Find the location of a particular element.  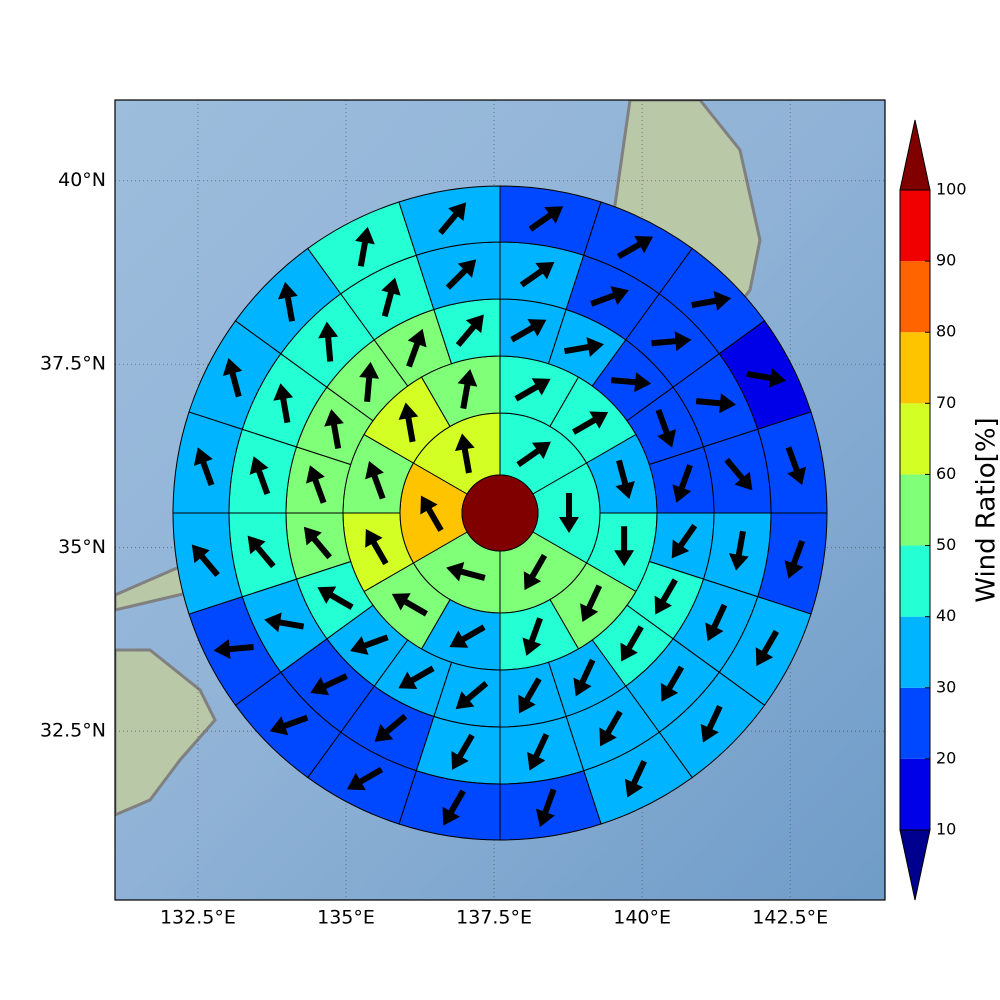

center-disc is located at coordinates (500, 513).